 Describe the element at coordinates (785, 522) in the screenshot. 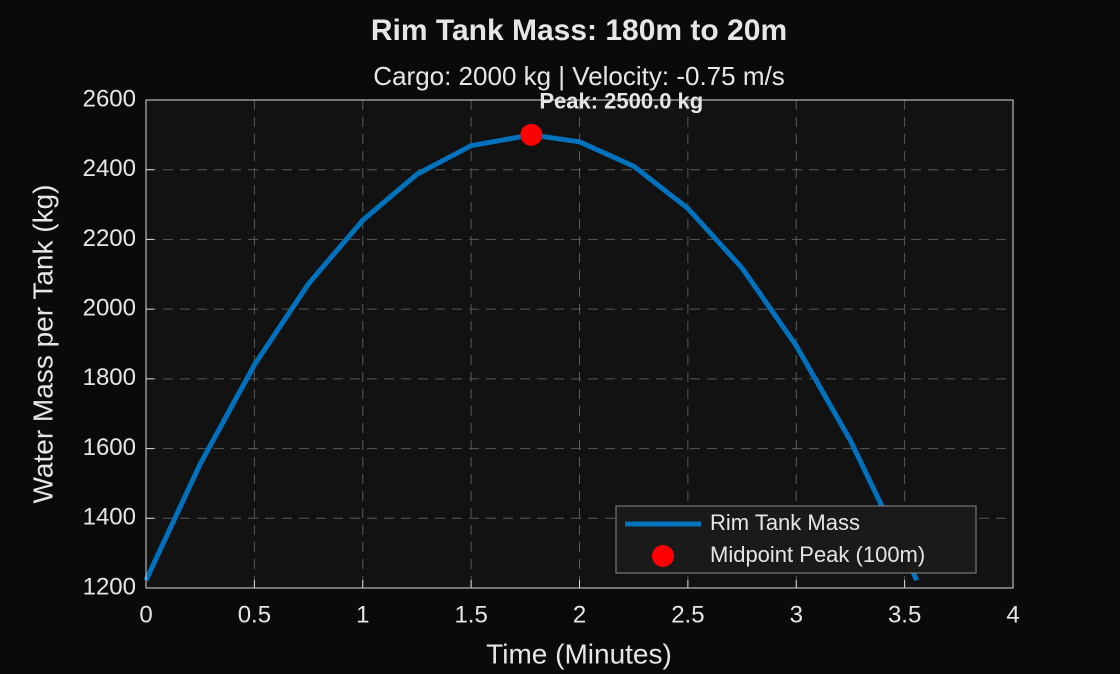

I see `legend-label: Rim Tank Mass` at that location.